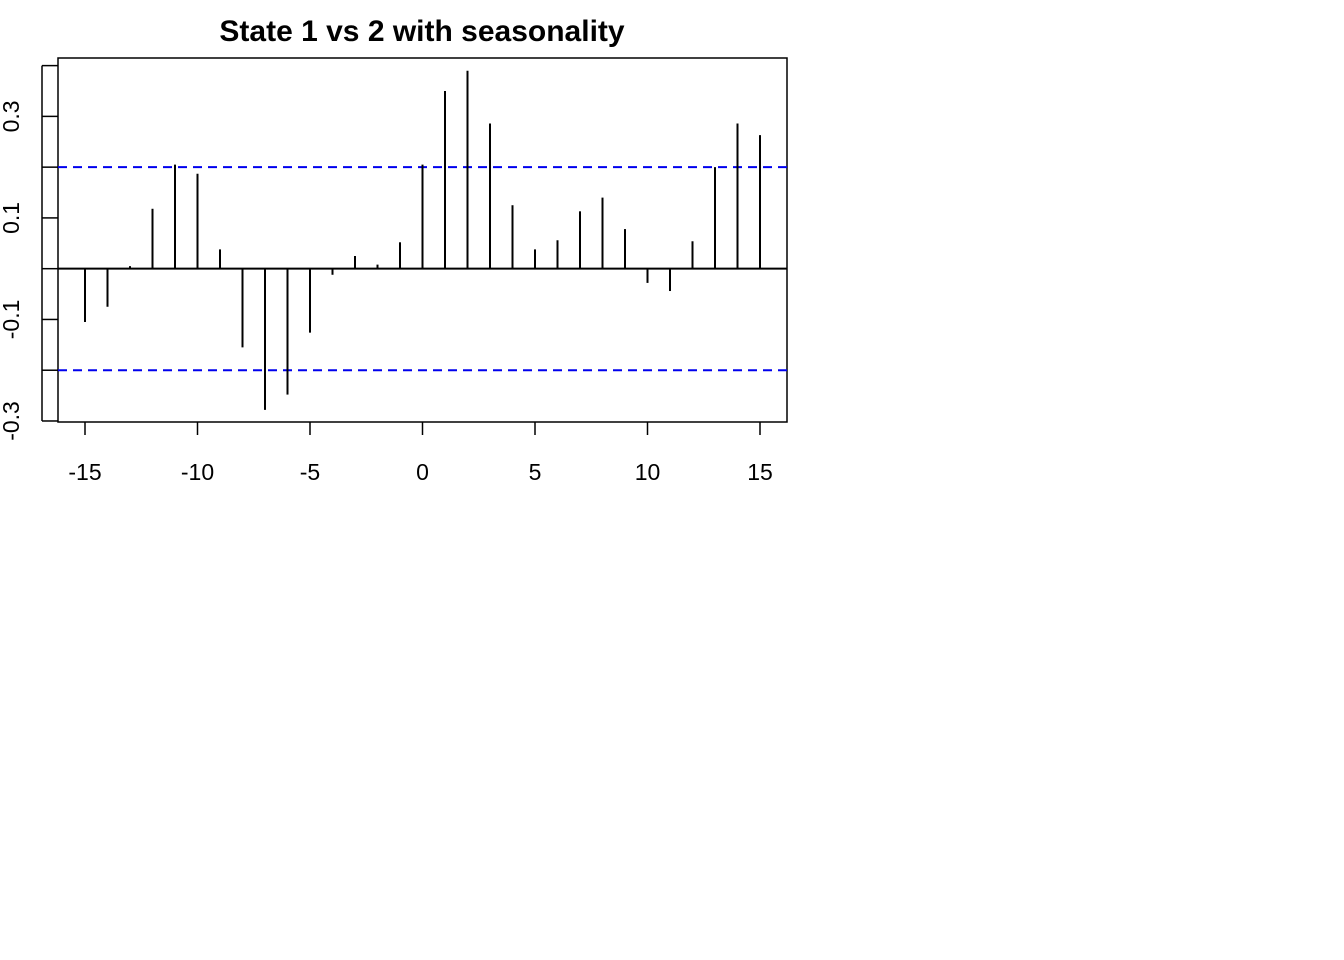  I want to click on y-tick-label: -0.1, so click(12, 320).